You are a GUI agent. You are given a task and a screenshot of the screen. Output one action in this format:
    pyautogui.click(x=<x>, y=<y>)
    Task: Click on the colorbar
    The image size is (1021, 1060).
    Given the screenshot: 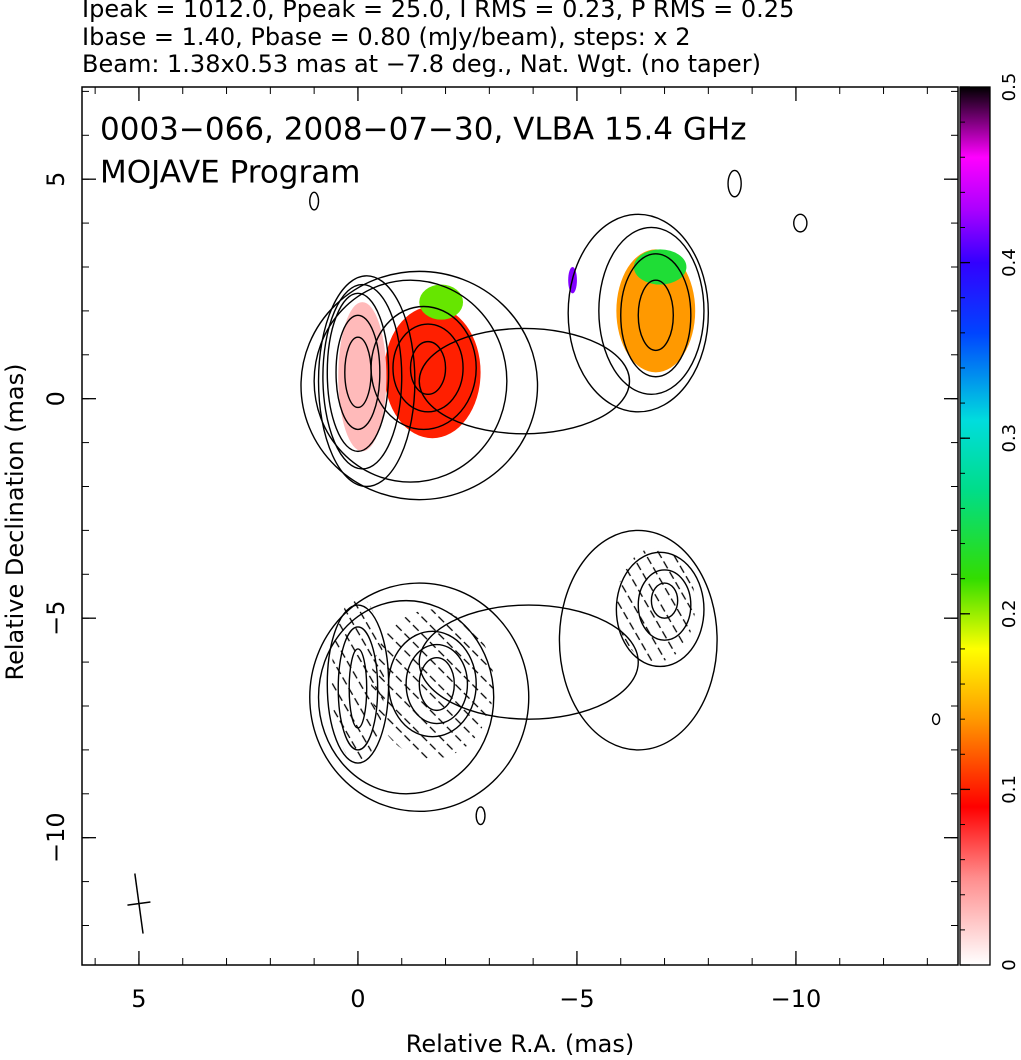 What is the action you would take?
    pyautogui.click(x=975, y=526)
    